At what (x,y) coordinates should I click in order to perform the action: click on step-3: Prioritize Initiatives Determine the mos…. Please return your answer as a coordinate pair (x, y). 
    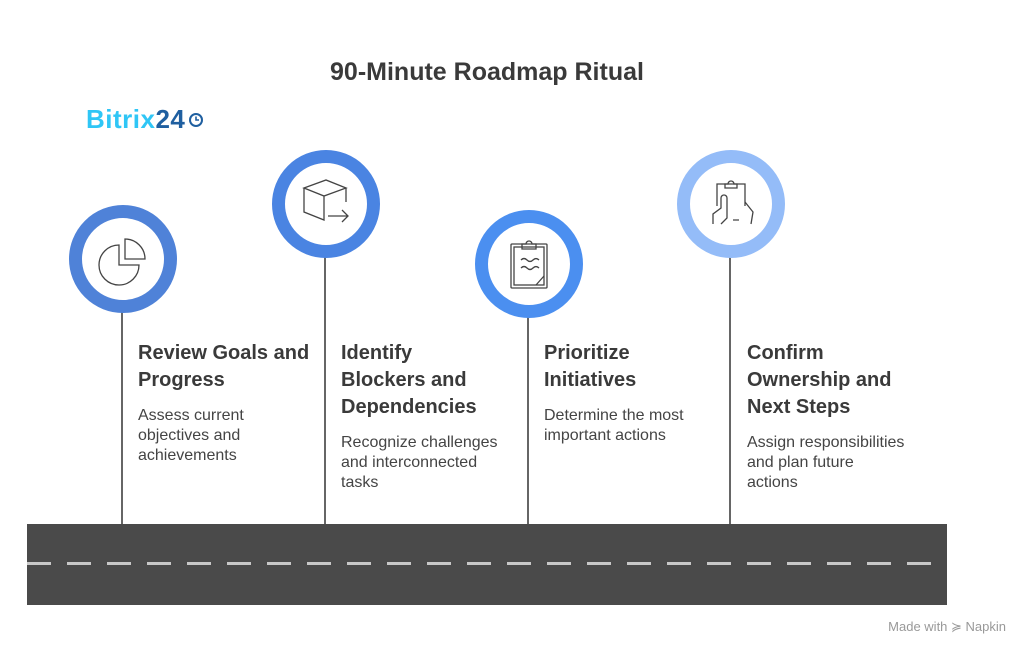
    Looking at the image, I should click on (634, 393).